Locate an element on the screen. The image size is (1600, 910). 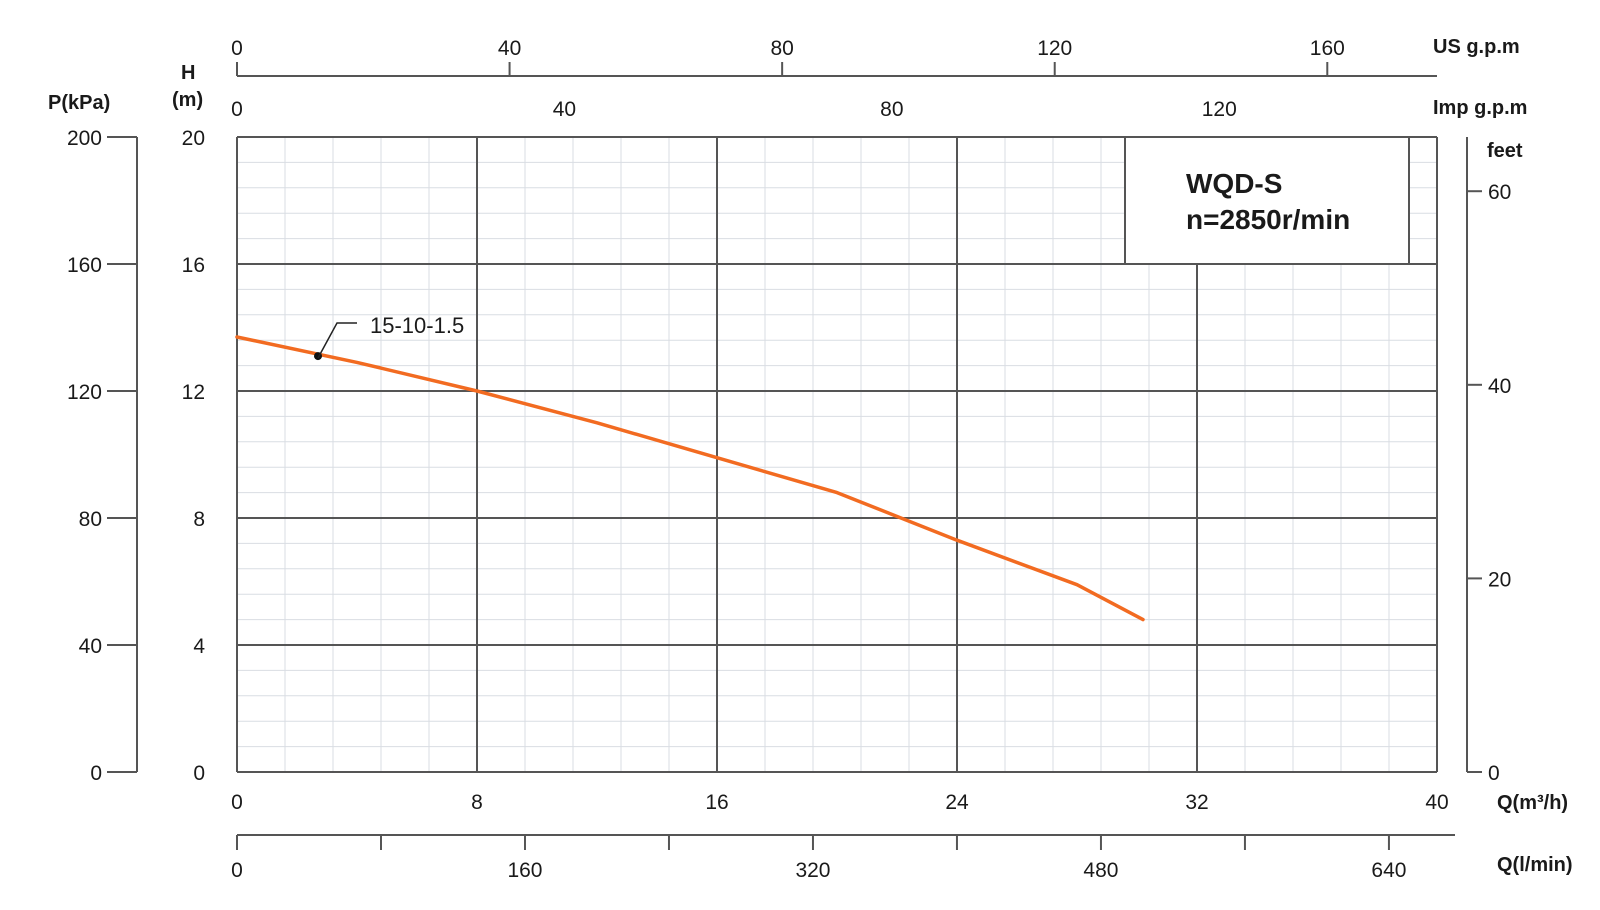
y-tick-label: 0 is located at coordinates (199, 773).